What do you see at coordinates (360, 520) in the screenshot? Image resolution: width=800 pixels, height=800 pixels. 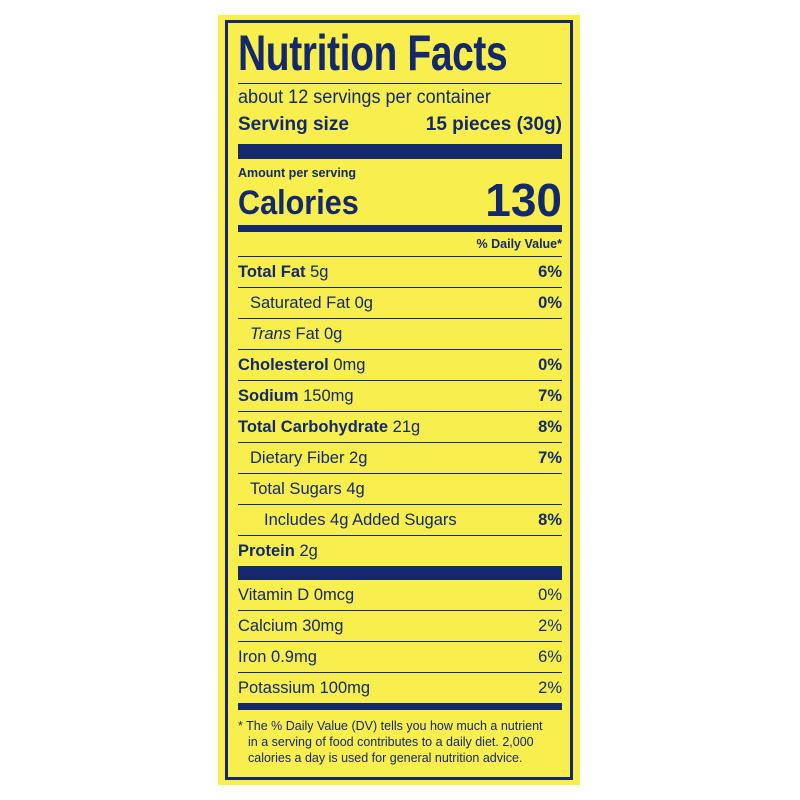 I see `nutrient-name: Includes 4g Added Sugars` at bounding box center [360, 520].